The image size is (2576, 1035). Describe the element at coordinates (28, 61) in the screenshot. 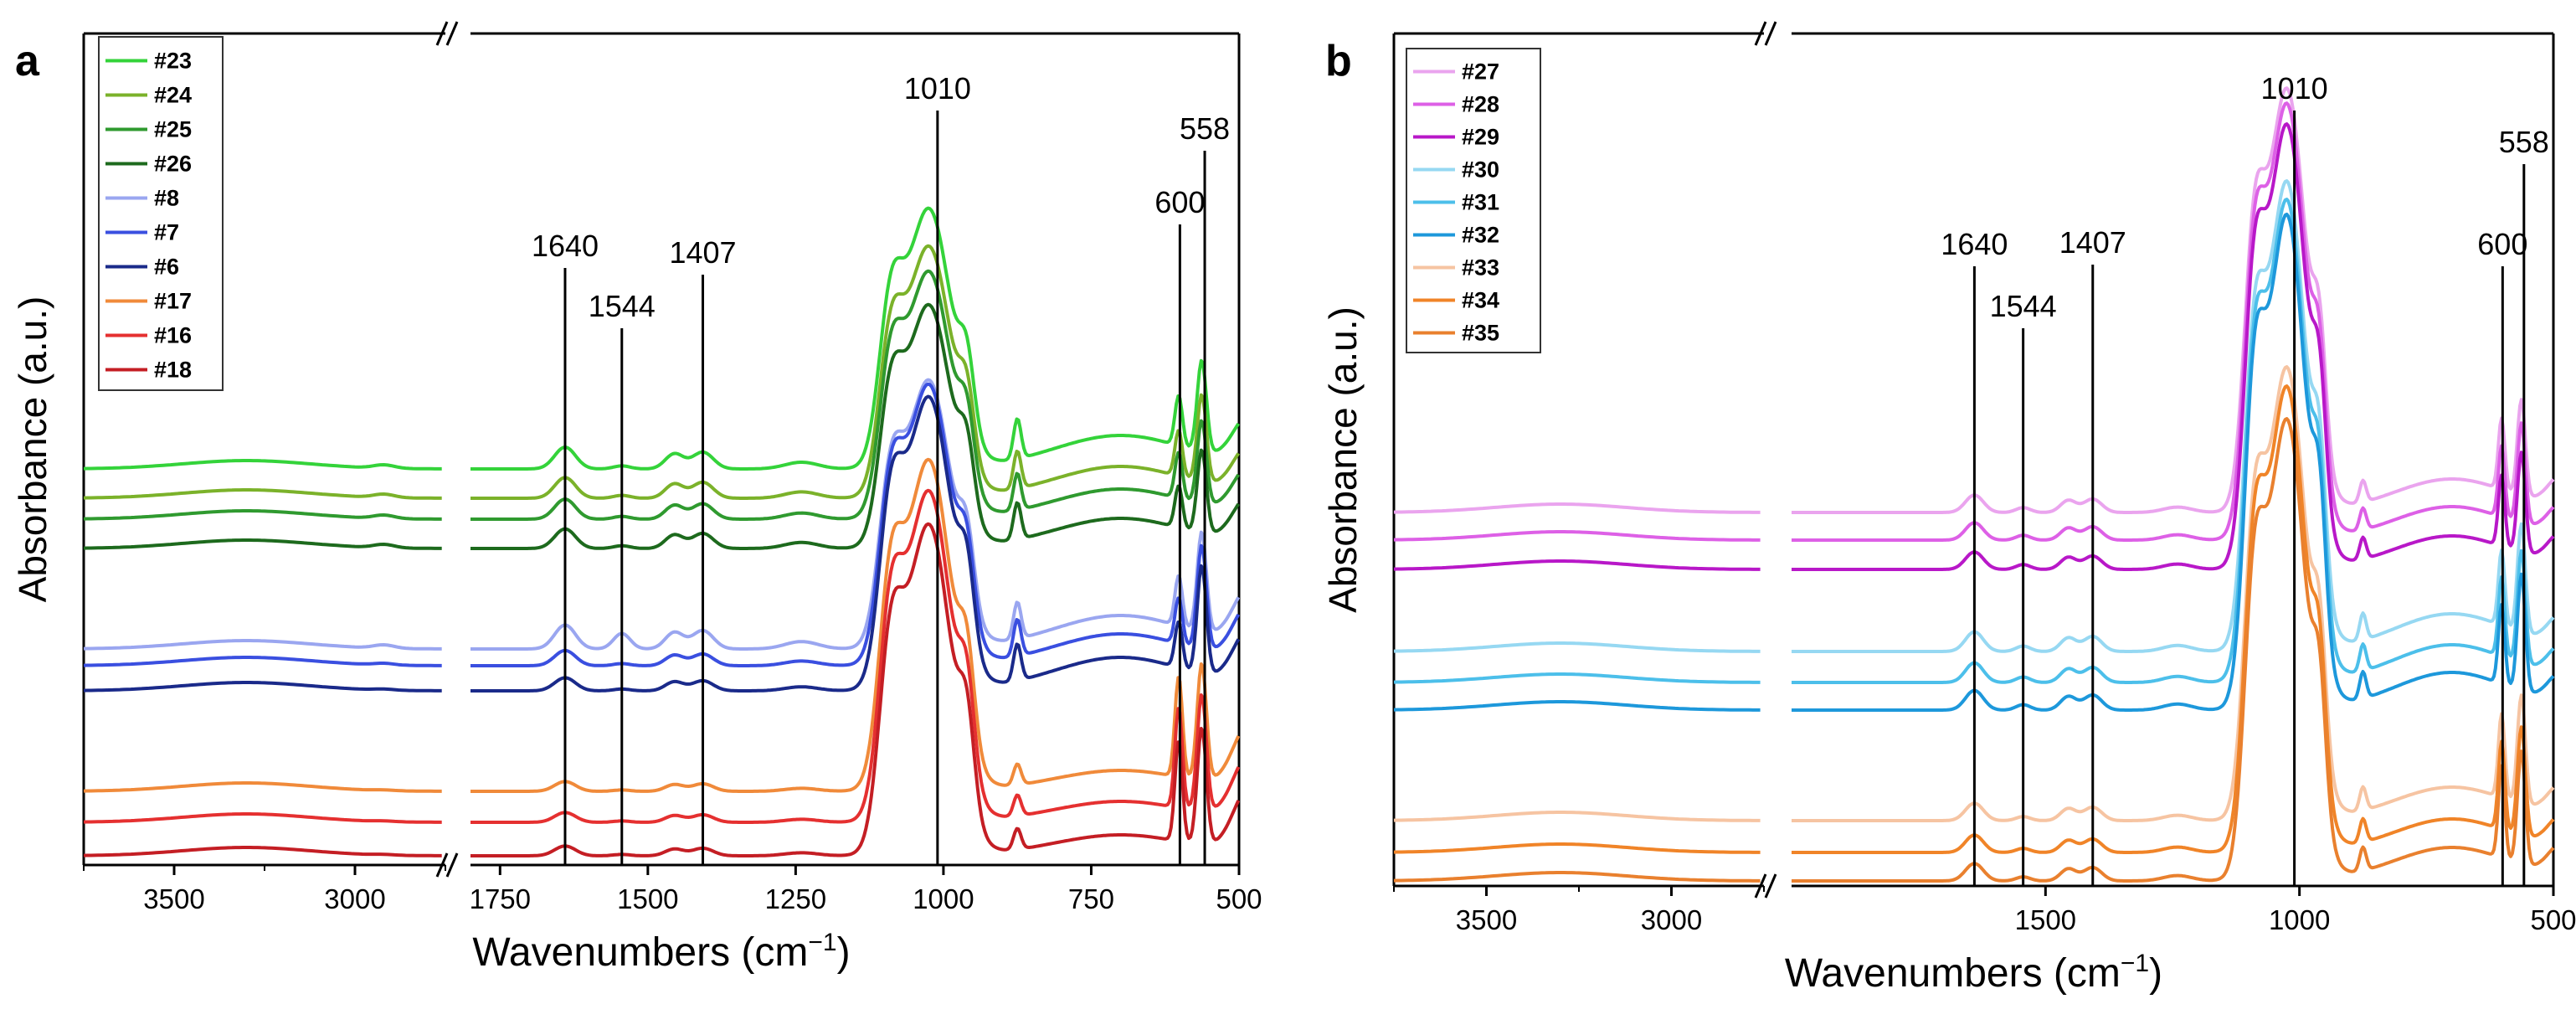

I see `panel-letter: a` at that location.